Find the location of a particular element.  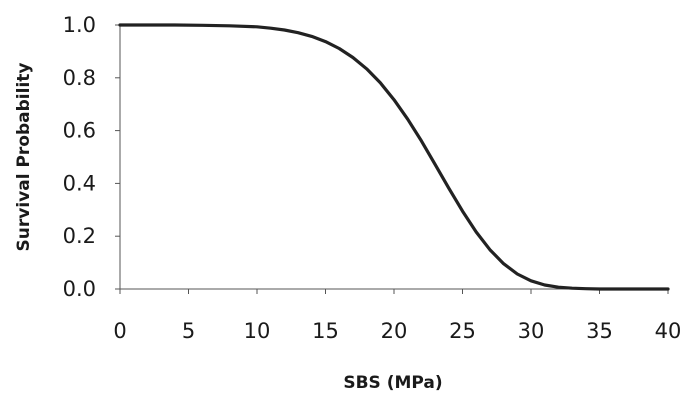

x-axis-tick-labels: 0 5 10 15 20 25 30 35 40 is located at coordinates (397, 316).